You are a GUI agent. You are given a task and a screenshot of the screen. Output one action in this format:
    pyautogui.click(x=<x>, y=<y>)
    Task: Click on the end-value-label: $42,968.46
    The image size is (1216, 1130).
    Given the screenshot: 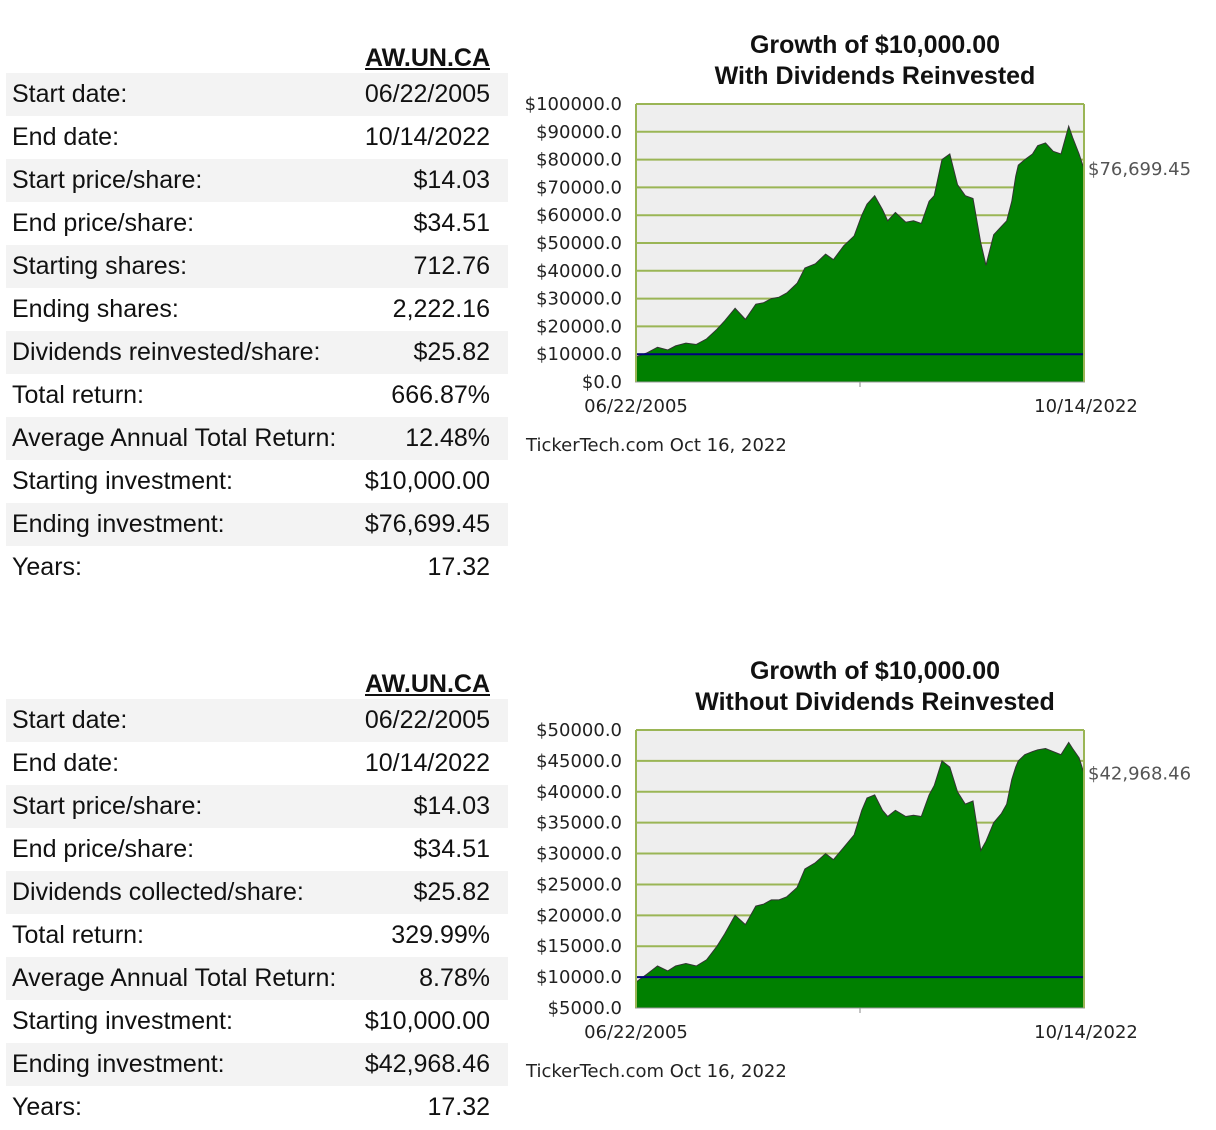 What is the action you would take?
    pyautogui.click(x=1139, y=773)
    